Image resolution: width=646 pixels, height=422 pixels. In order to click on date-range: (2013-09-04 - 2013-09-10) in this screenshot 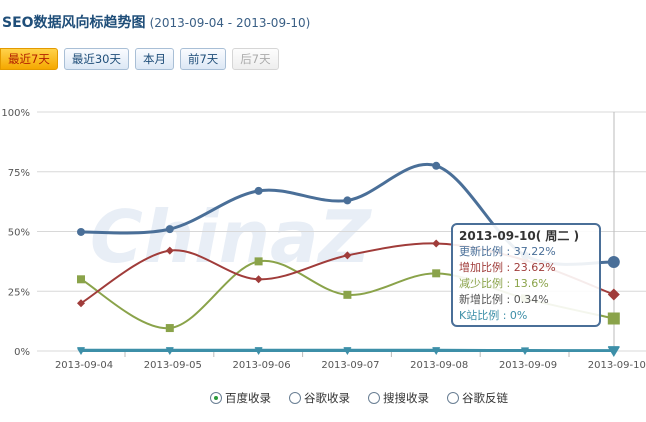, I will do `click(230, 23)`.